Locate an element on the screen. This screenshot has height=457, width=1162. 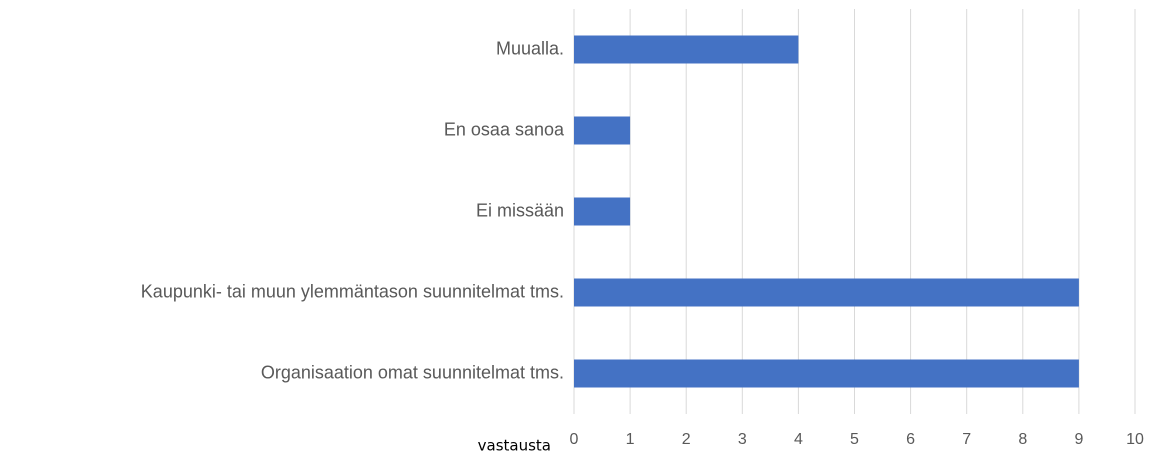
x-tick-label: 6 is located at coordinates (910, 439).